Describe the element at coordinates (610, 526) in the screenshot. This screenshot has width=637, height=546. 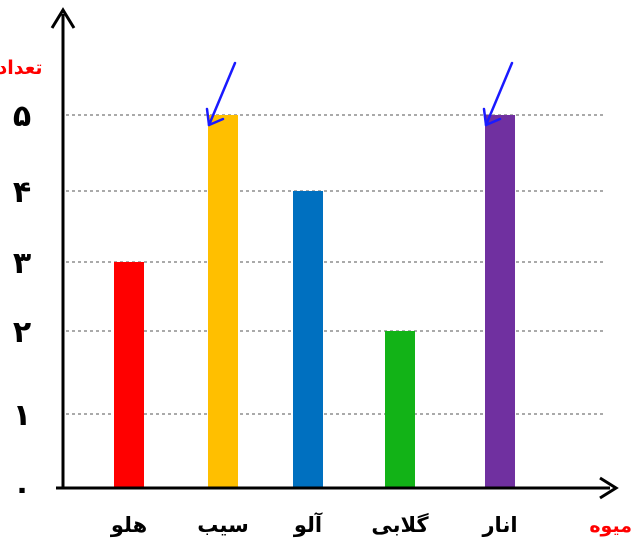
I see `x-axis-label: میوه` at that location.